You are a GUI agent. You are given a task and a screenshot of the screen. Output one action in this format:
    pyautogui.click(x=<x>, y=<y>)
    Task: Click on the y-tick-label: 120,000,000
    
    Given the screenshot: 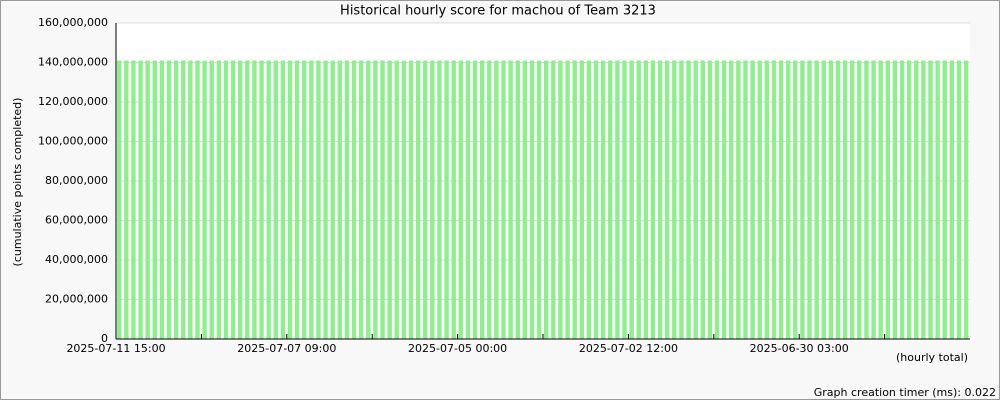 What is the action you would take?
    pyautogui.click(x=73, y=101)
    